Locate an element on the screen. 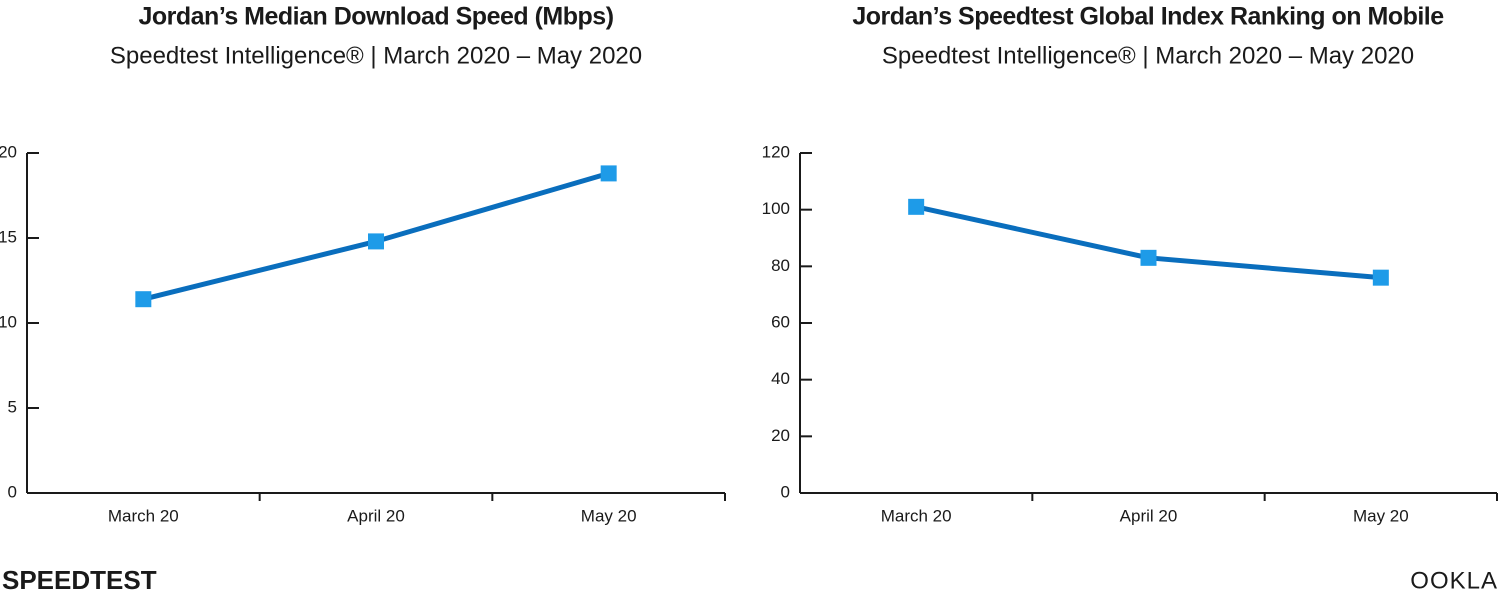  y-tick-label: 100 is located at coordinates (776, 208).